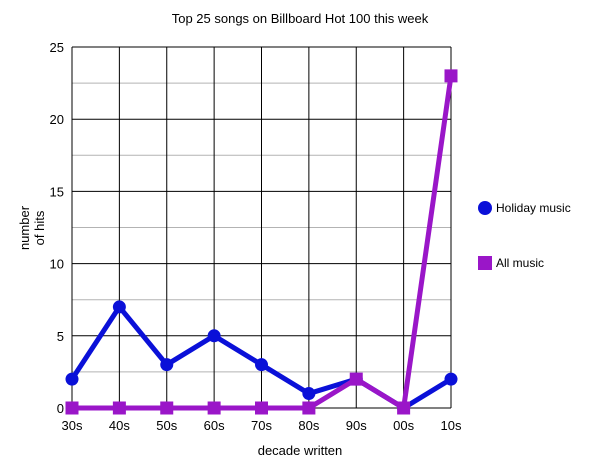 The height and width of the screenshot is (463, 600). What do you see at coordinates (119, 425) in the screenshot?
I see `x-tick-label: 40s` at bounding box center [119, 425].